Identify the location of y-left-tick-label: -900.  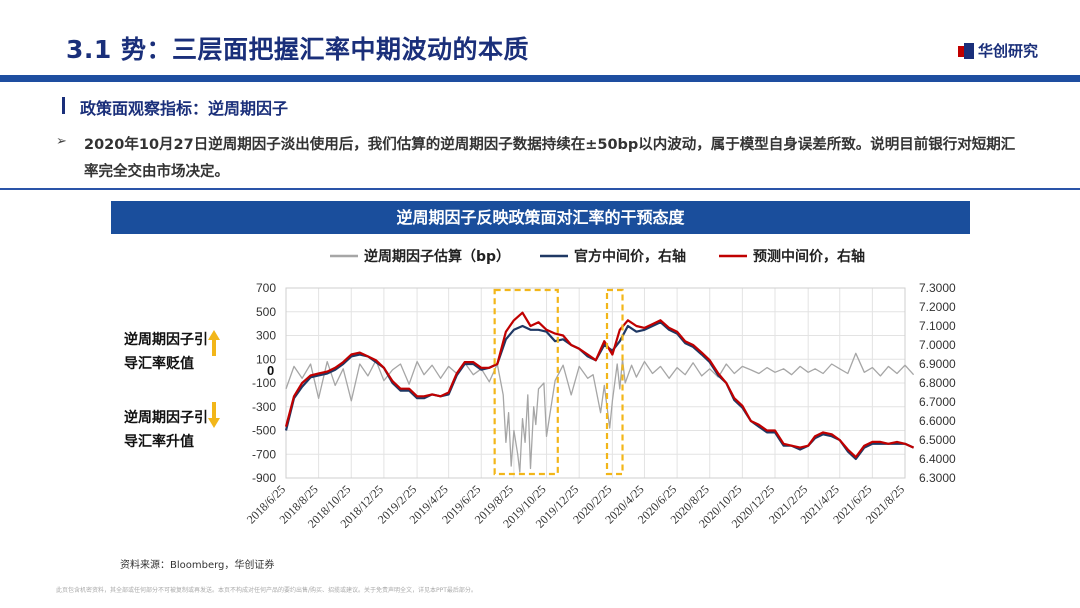
(264, 478).